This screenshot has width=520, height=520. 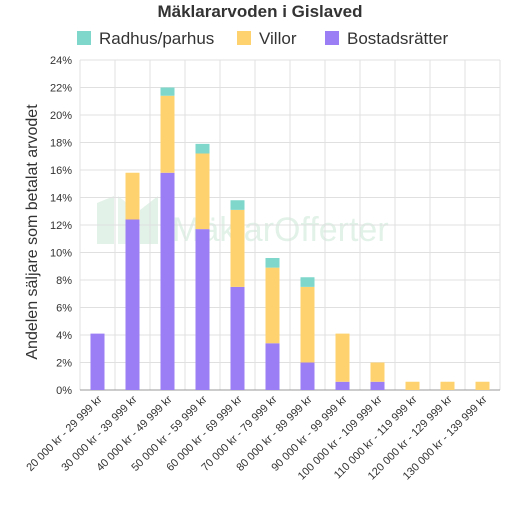 I want to click on y-tick-label: 24%, so click(x=61, y=61).